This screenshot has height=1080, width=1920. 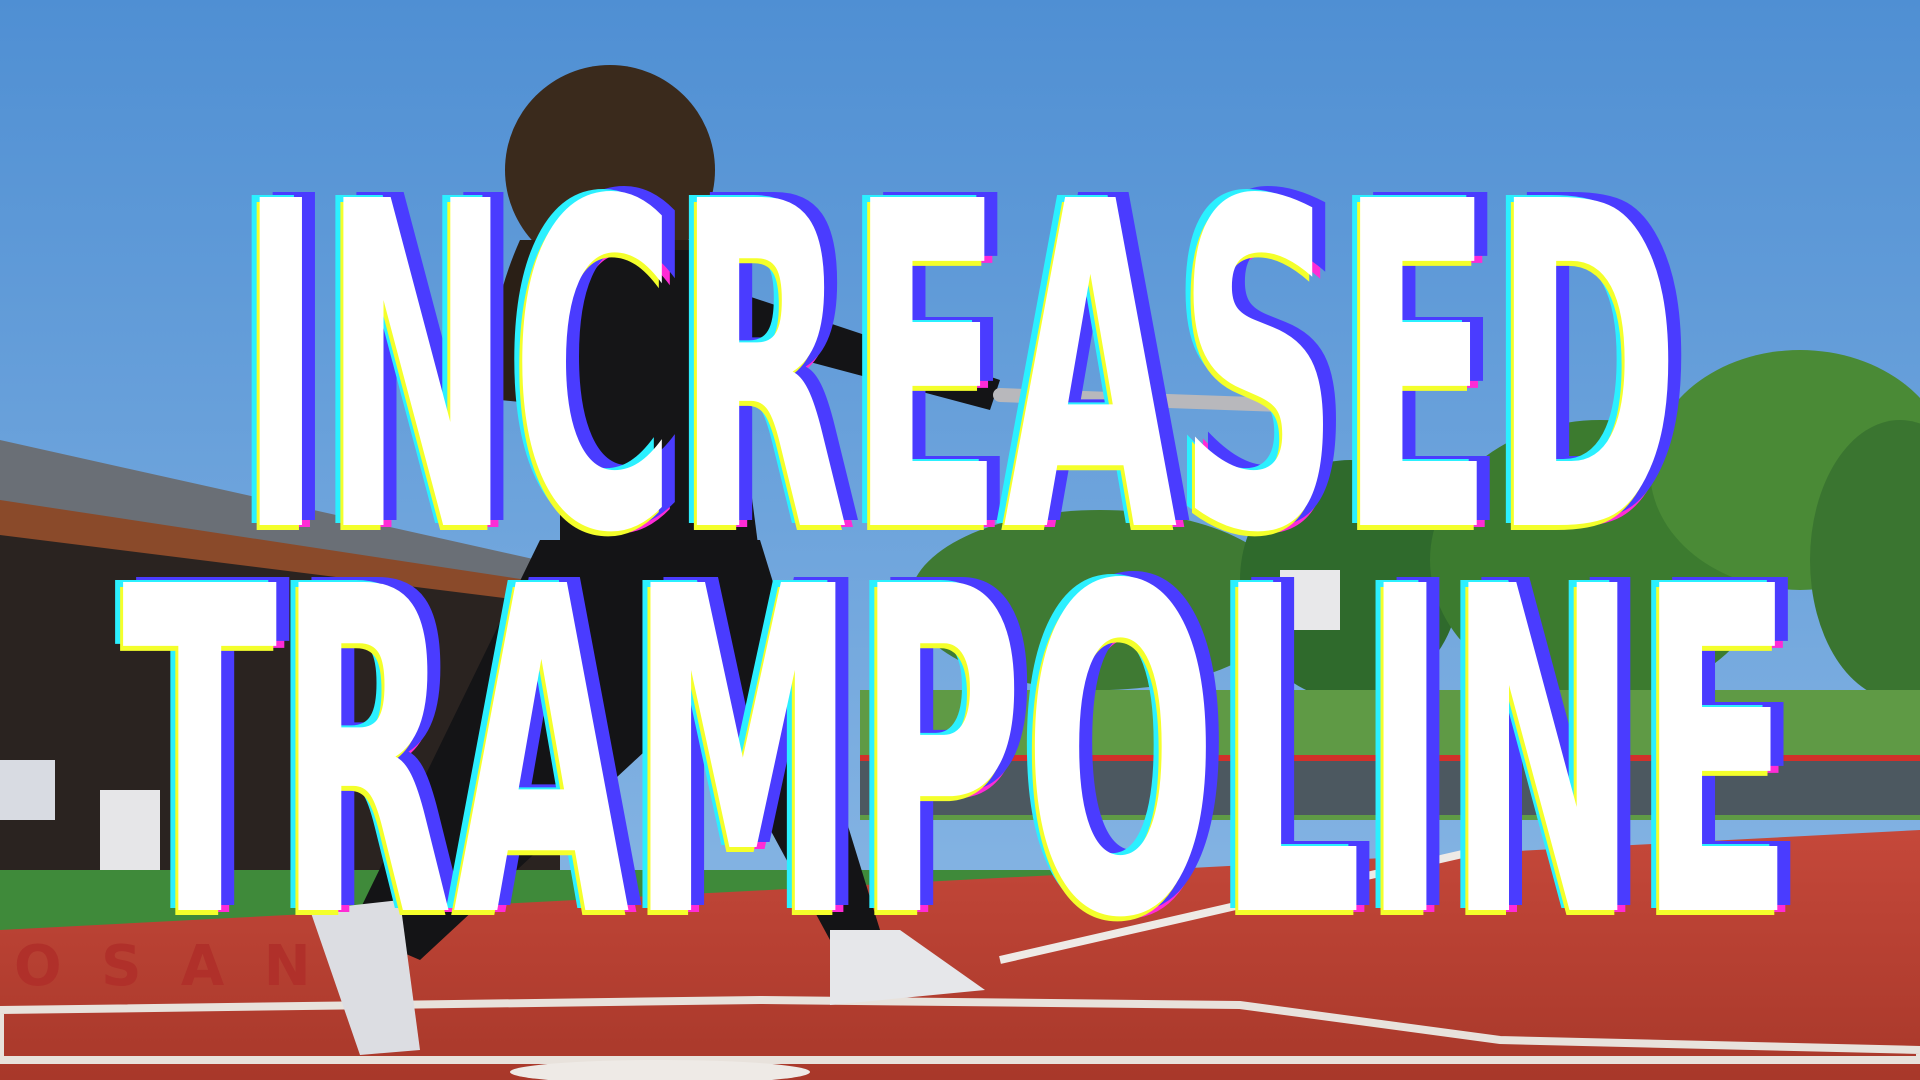 What do you see at coordinates (167, 966) in the screenshot?
I see `dugout-lettering: O S A N` at bounding box center [167, 966].